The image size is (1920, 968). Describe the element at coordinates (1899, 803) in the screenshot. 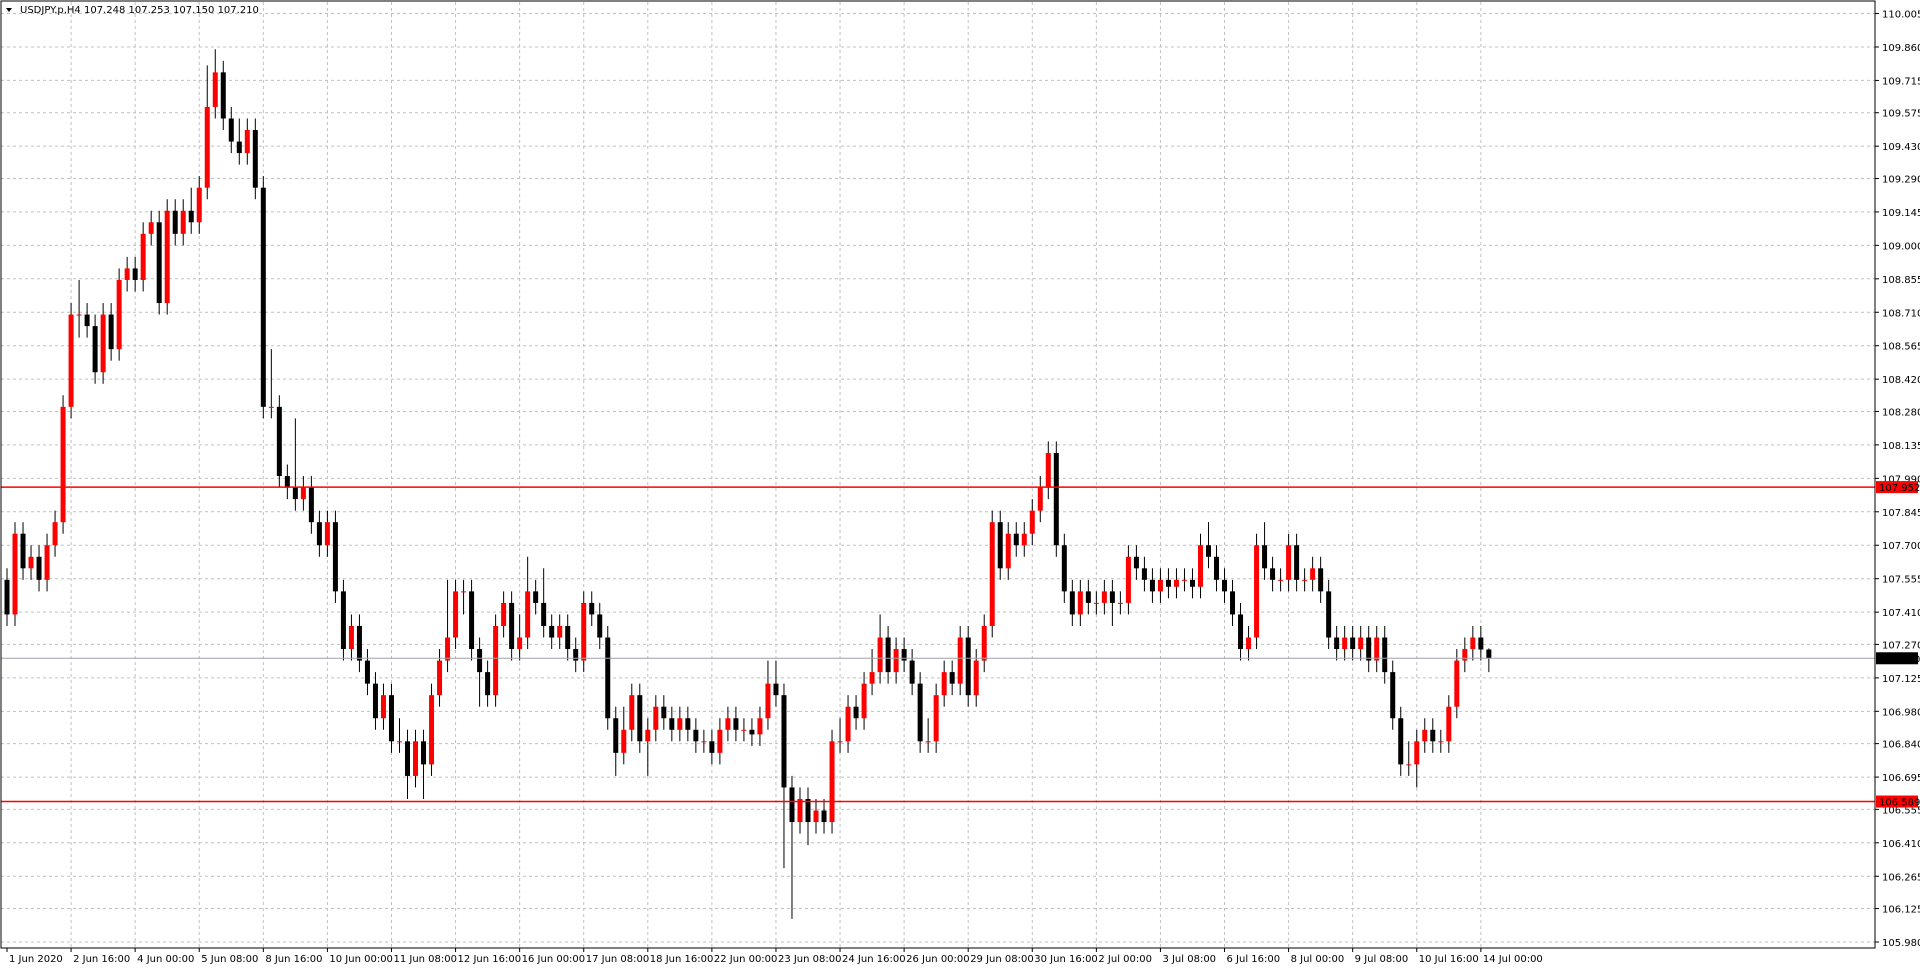

I see `level-label: 106.589` at that location.